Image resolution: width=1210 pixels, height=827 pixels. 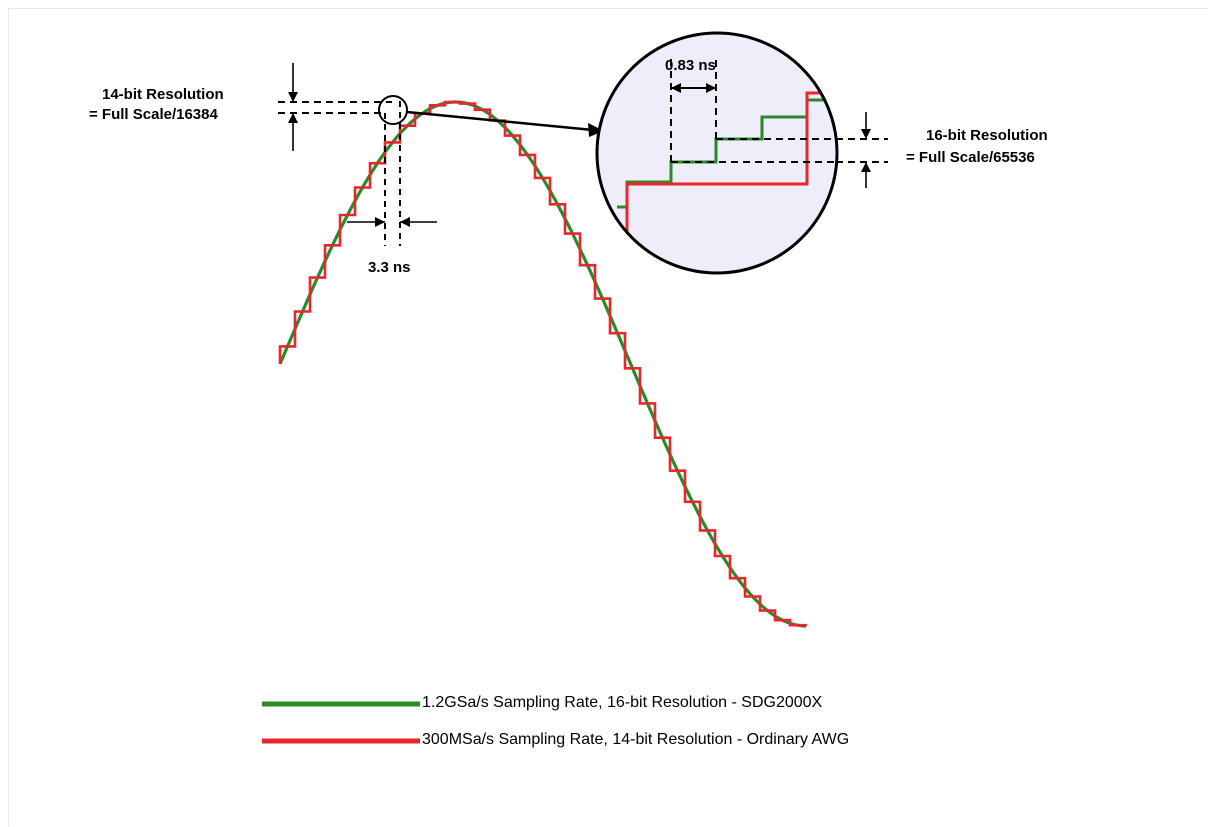 I want to click on time-coarse-label: 3.3 ns, so click(x=389, y=267).